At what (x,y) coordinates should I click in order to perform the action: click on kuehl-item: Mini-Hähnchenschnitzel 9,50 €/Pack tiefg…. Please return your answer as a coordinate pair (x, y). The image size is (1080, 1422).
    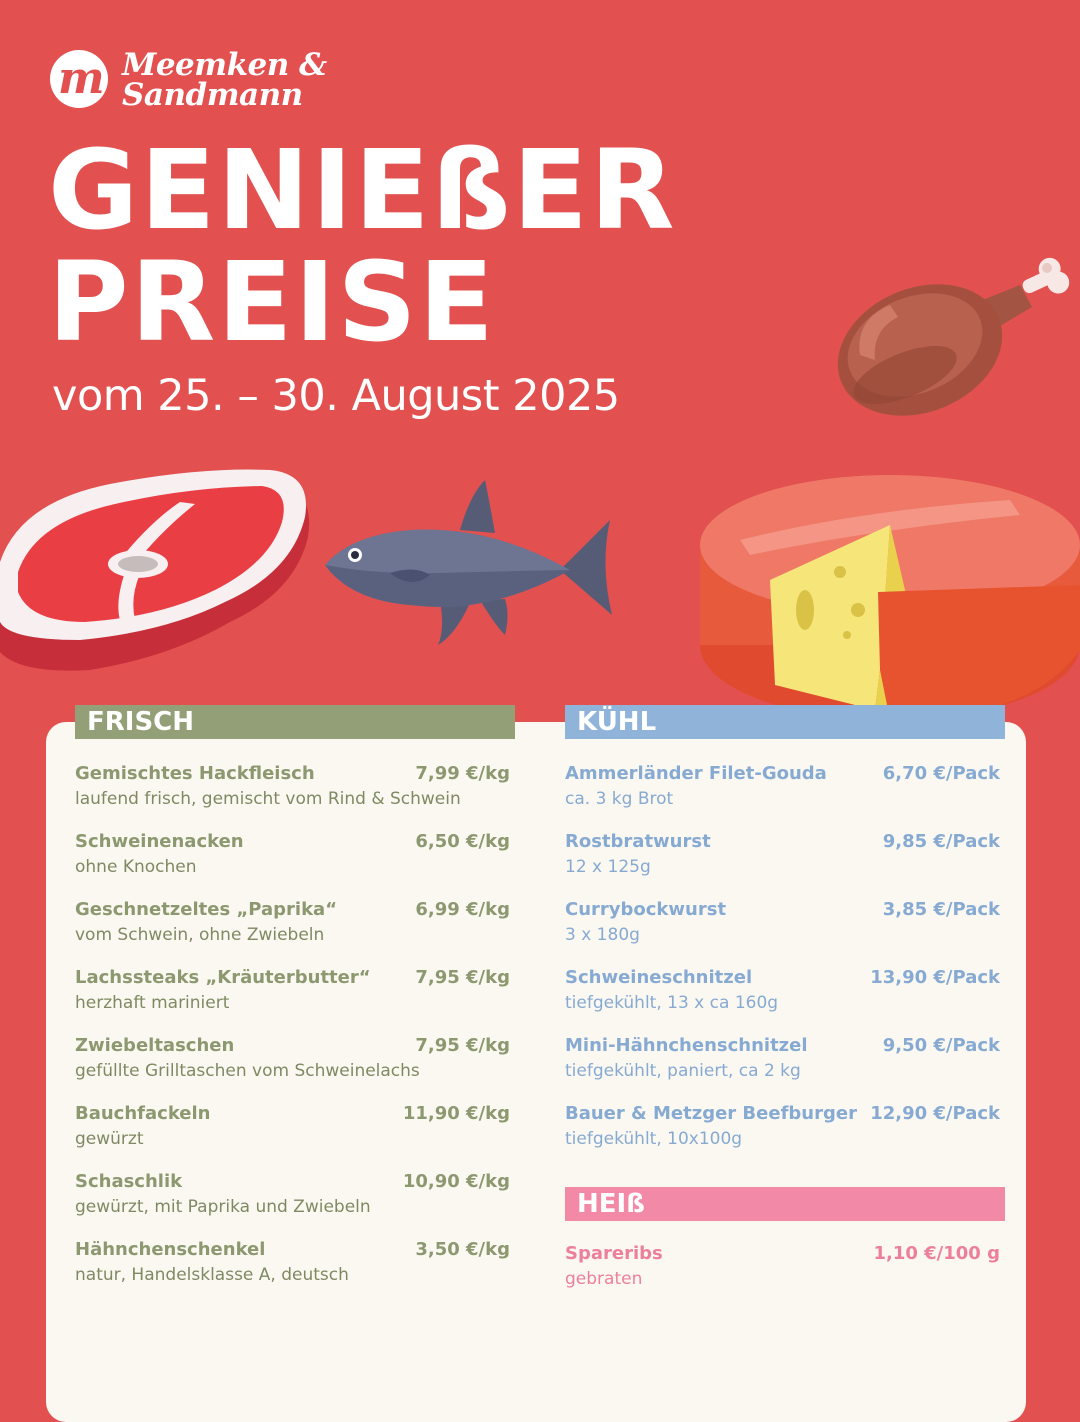
    Looking at the image, I should click on (782, 1065).